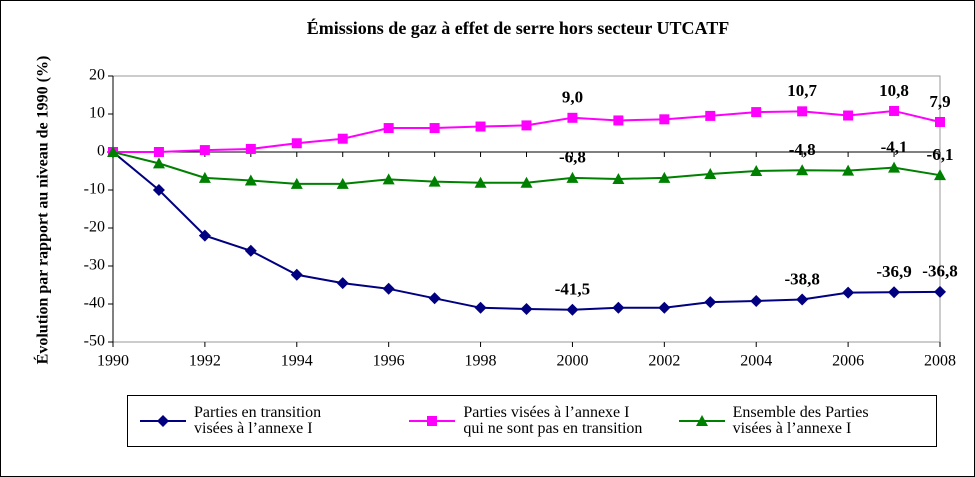 This screenshot has width=975, height=477. Describe the element at coordinates (940, 361) in the screenshot. I see `x-tick-label: 2008` at that location.